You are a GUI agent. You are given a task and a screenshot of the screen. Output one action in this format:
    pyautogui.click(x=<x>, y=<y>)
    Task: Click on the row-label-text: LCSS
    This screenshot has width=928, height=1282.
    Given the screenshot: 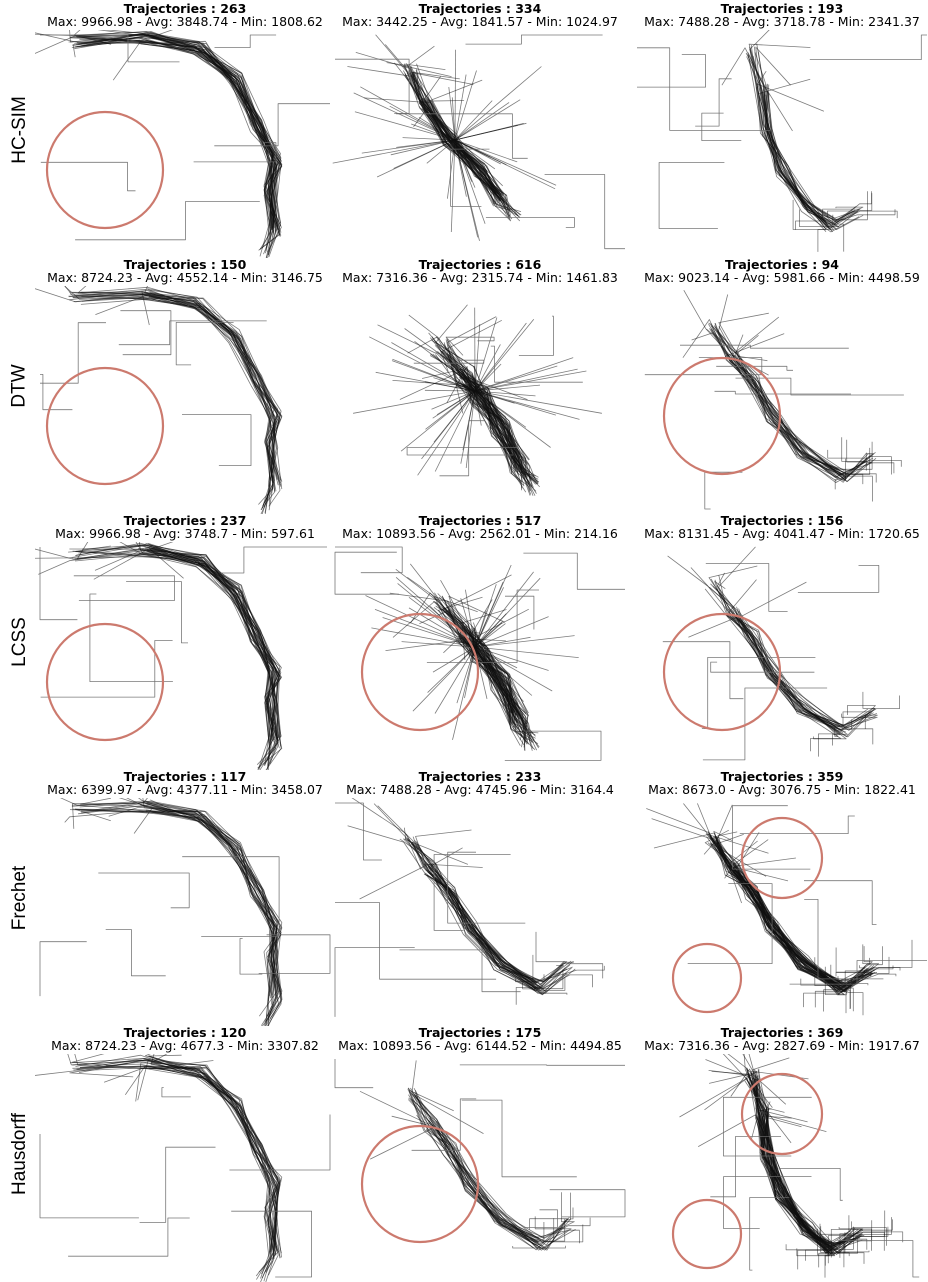 What is the action you would take?
    pyautogui.click(x=20, y=642)
    